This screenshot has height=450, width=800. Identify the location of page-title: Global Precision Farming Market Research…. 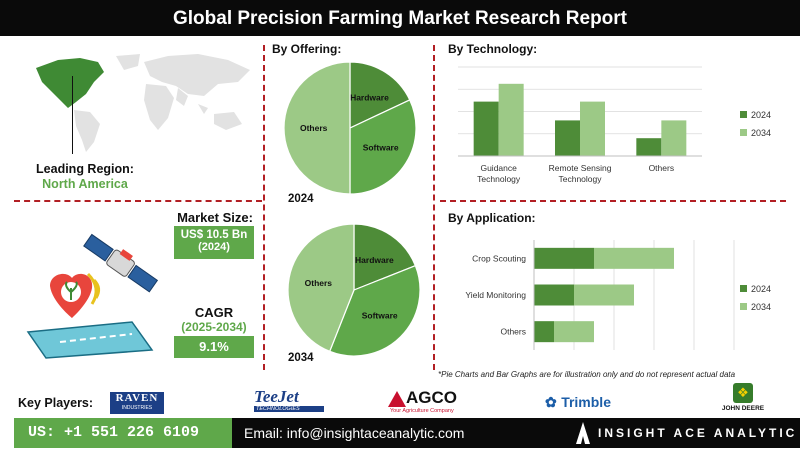
(400, 18).